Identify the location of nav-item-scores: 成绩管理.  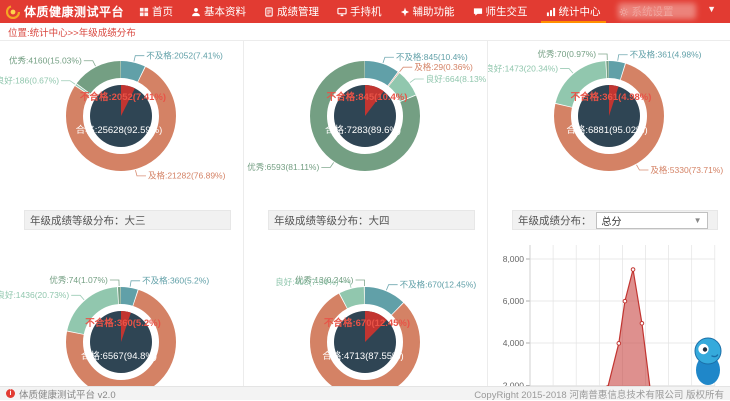
(291, 11).